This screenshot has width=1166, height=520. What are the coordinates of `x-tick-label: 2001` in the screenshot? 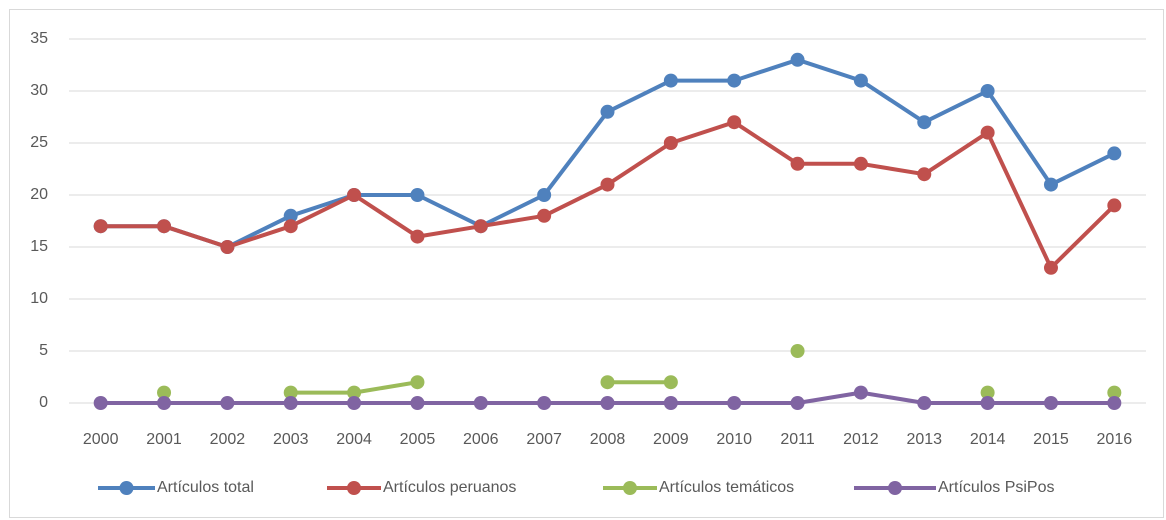 It's located at (164, 439).